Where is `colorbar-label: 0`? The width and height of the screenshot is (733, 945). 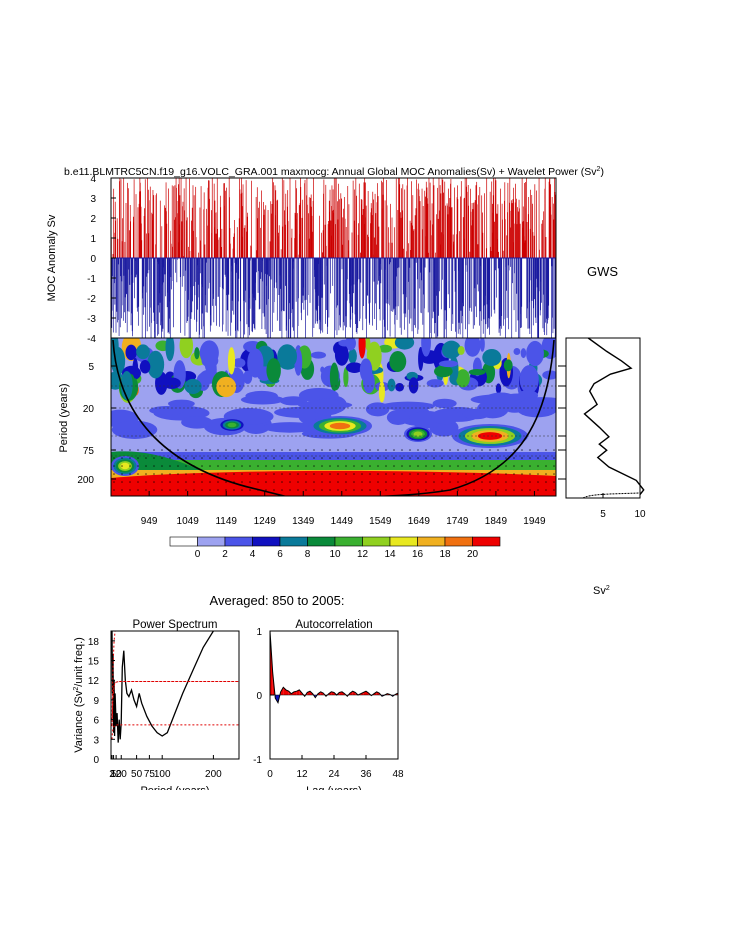
colorbar-label: 0 is located at coordinates (198, 554).